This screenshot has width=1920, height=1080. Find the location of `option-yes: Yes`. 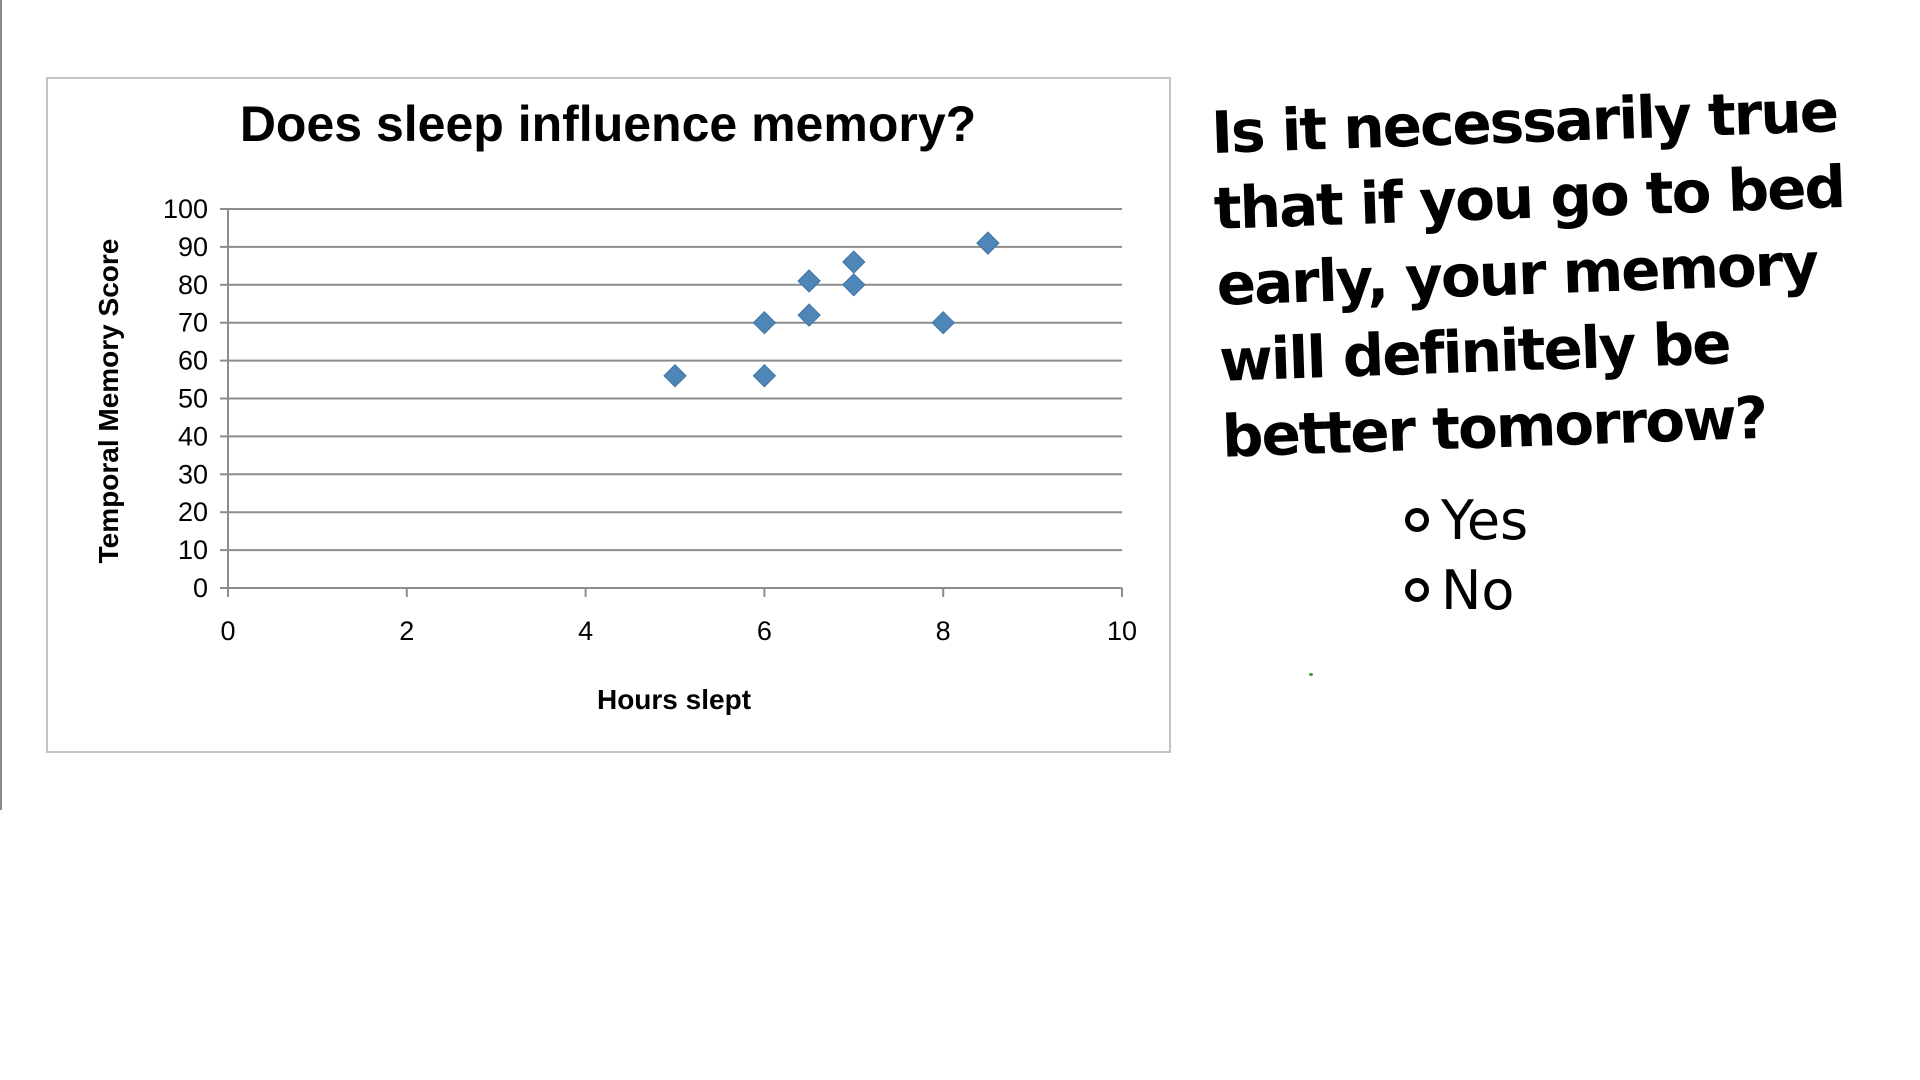

option-yes: Yes is located at coordinates (1466, 520).